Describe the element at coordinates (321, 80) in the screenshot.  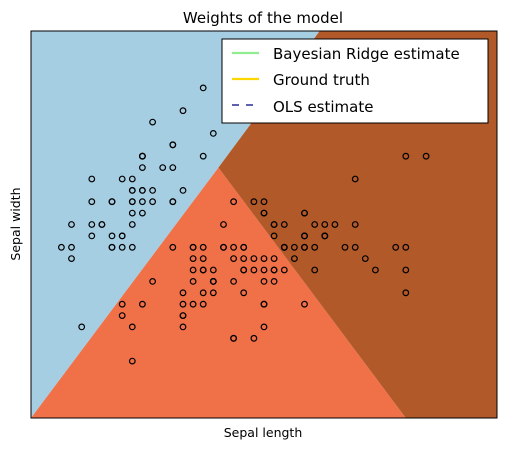
I see `legend-label-ground-truth: Ground truth` at that location.